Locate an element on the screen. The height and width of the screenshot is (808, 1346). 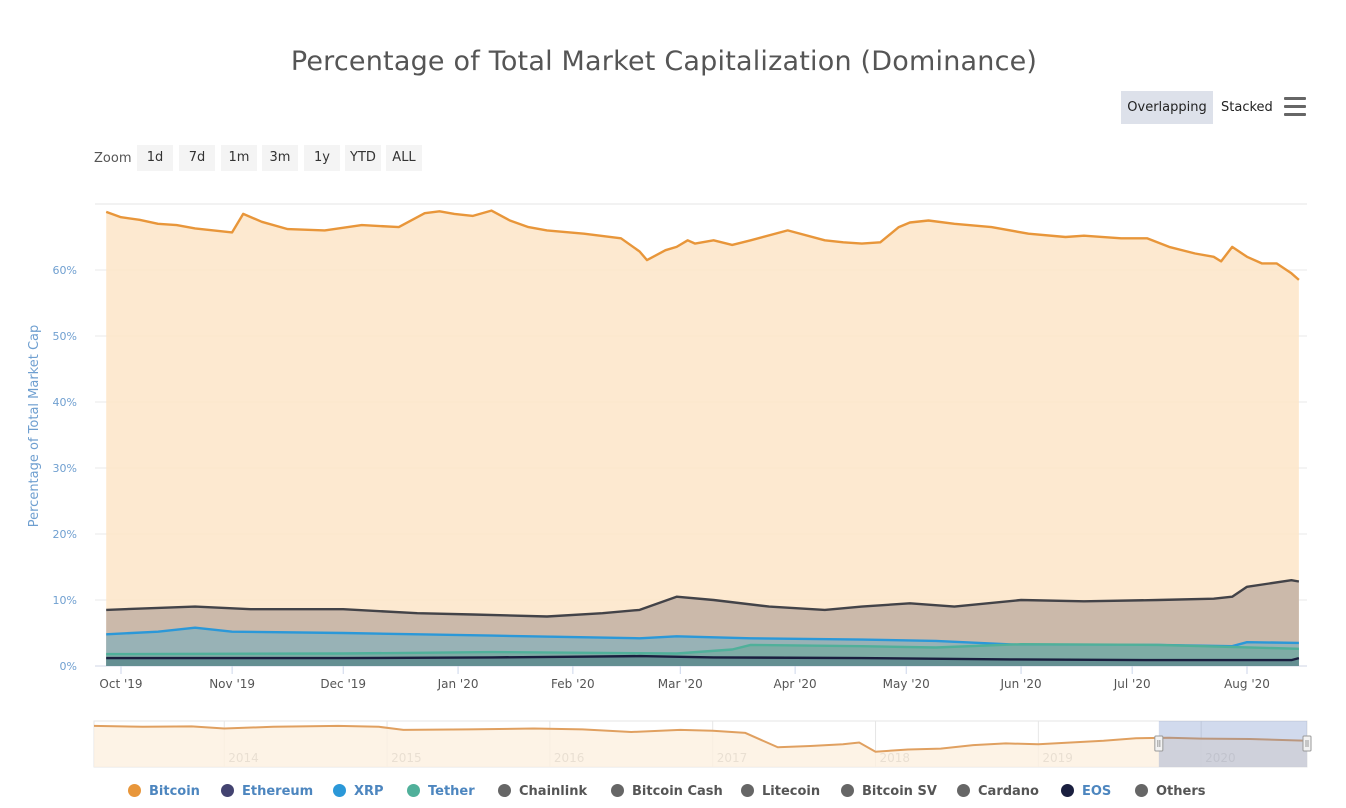
legend-label: Bitcoin Cash is located at coordinates (677, 791).